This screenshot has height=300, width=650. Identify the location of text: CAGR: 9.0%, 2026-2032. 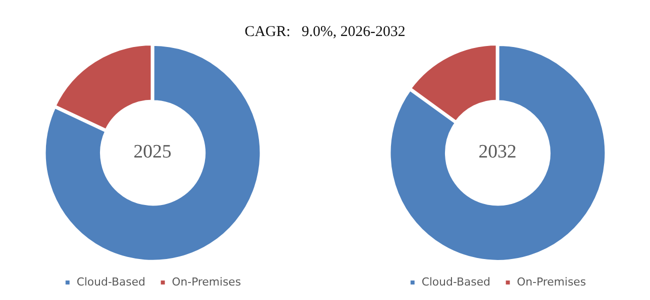
(325, 32).